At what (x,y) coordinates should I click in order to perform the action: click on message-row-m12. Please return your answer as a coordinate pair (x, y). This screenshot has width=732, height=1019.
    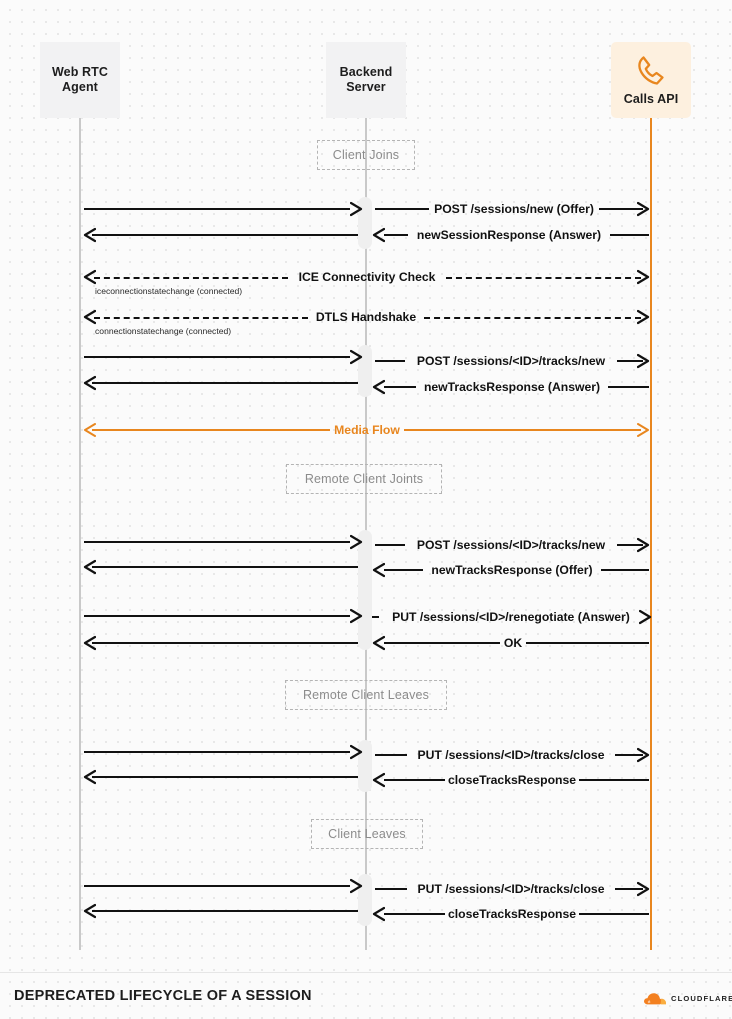
    Looking at the image, I should click on (366, 542).